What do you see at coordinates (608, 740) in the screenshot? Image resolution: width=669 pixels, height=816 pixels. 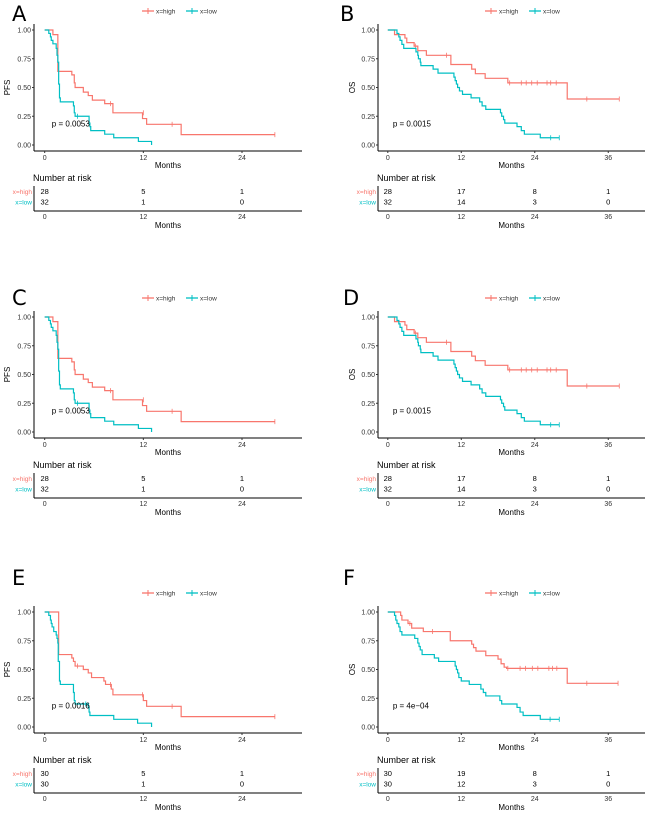 I see `x-tick-label: 36` at bounding box center [608, 740].